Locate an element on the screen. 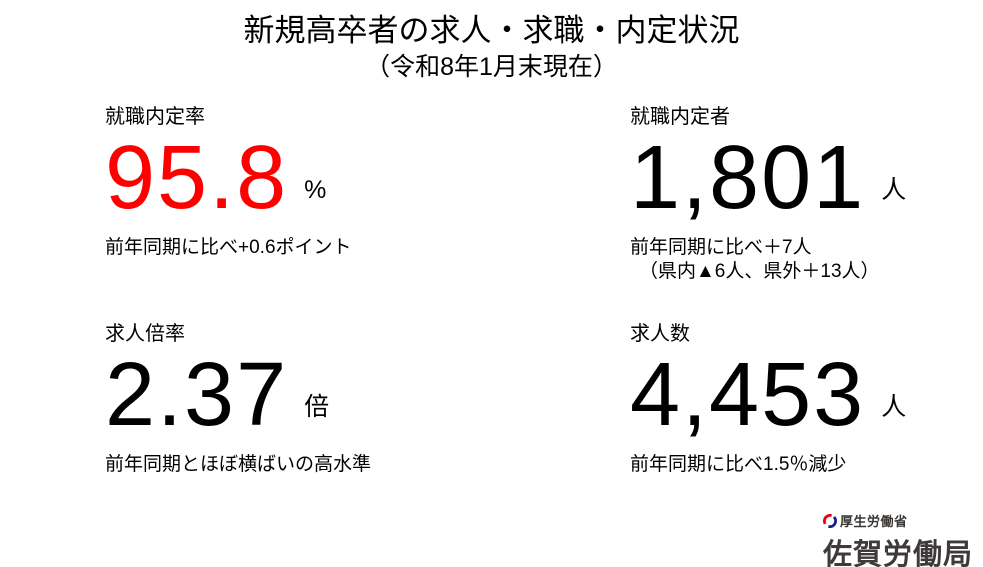  ministry-row: 厚生労働省 is located at coordinates (898, 520).